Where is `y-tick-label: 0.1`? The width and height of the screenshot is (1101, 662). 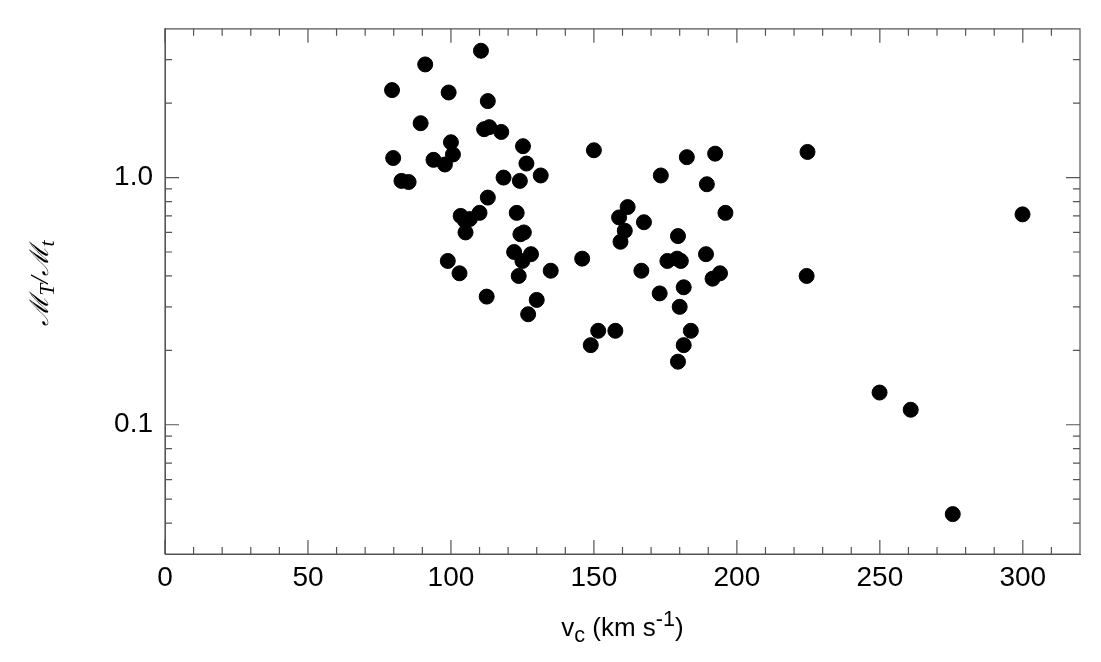 y-tick-label: 0.1 is located at coordinates (133, 423).